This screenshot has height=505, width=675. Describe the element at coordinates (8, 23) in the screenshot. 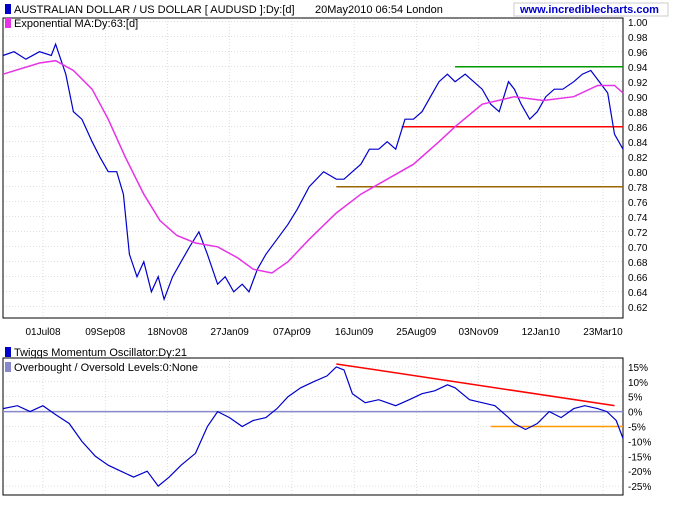

I see `ma-legend-swatch` at that location.